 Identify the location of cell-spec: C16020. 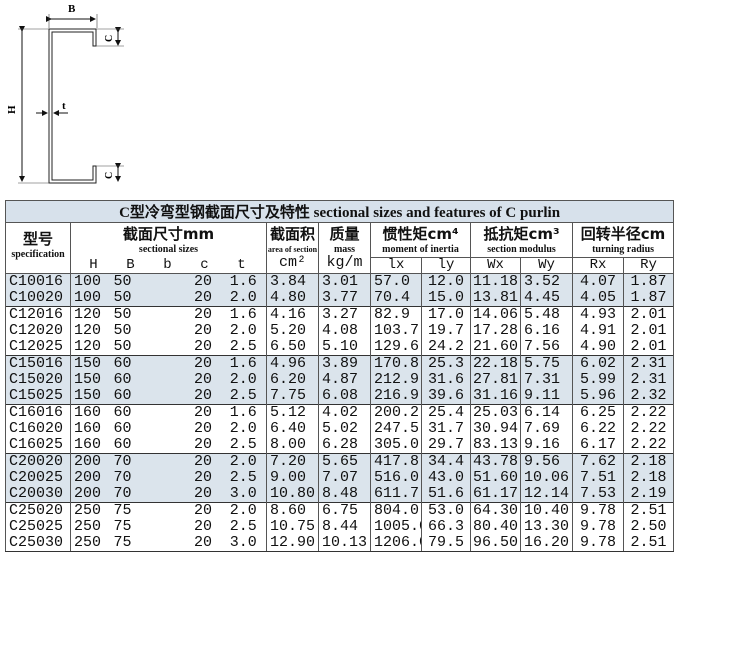
(38, 429).